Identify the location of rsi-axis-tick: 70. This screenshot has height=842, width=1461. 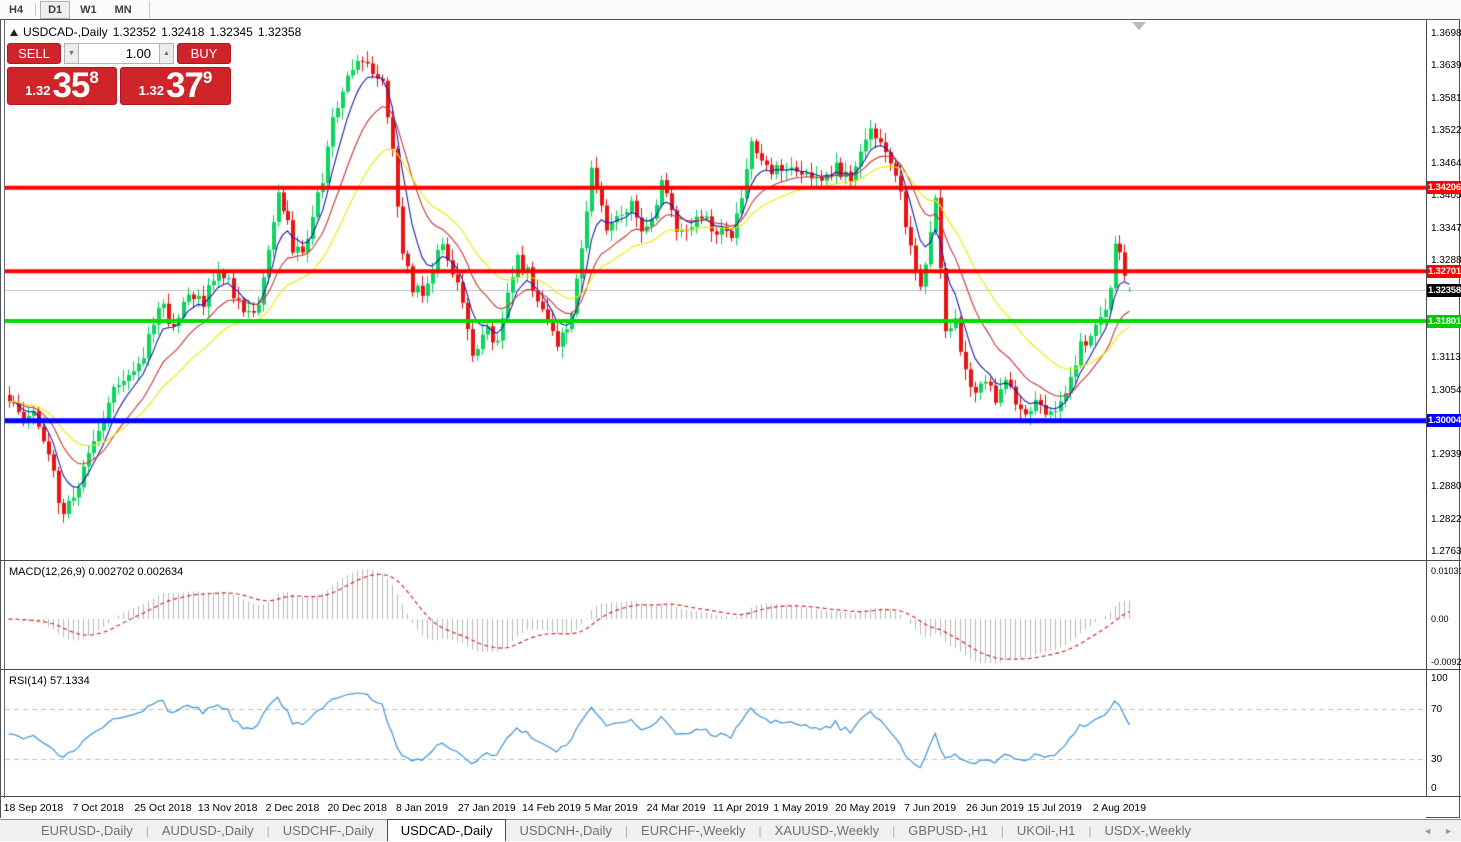
(1437, 710).